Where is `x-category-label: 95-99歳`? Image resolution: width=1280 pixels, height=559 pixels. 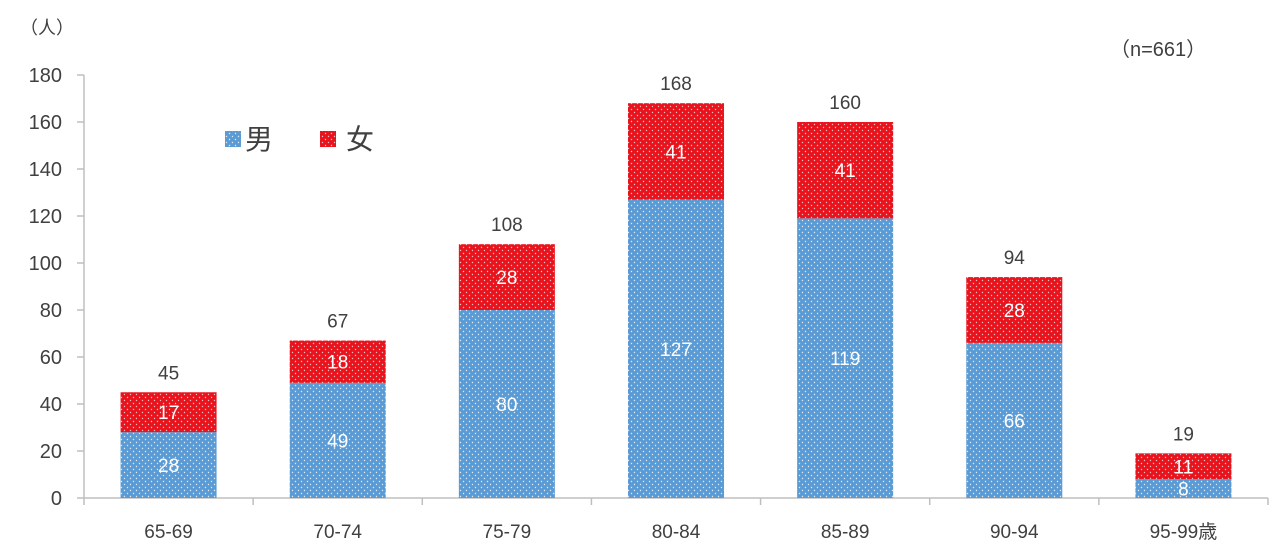 x-category-label: 95-99歳 is located at coordinates (1184, 532).